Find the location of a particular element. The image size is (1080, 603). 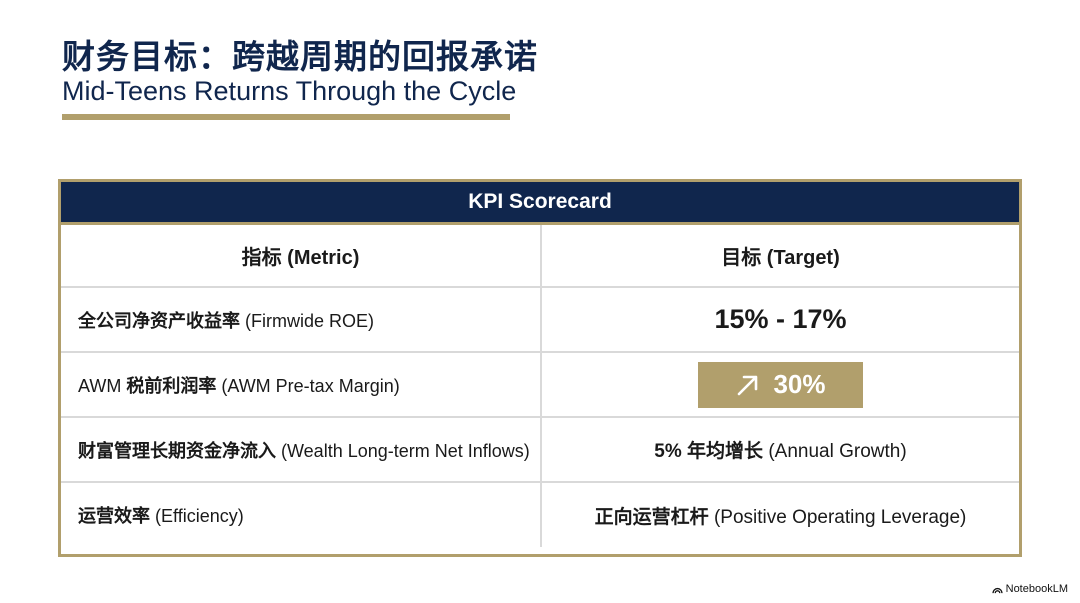

table-row: 全公司净资产收益率 (Firmwide ROE) 15% - 17% is located at coordinates (540, 319).